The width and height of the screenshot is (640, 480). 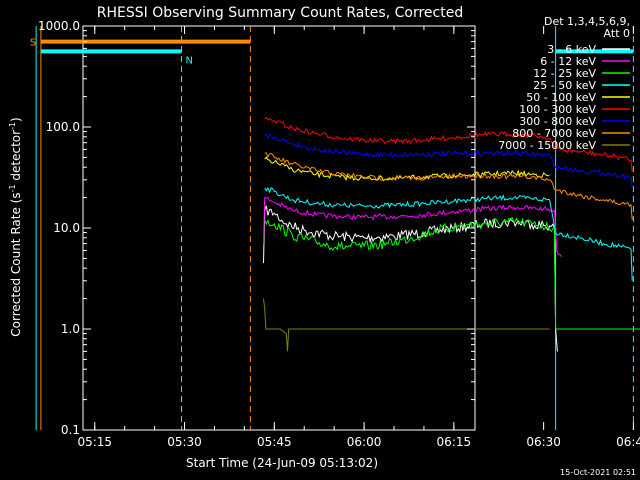 I want to click on legend-label: 800 - 7000 keV, so click(x=554, y=133).